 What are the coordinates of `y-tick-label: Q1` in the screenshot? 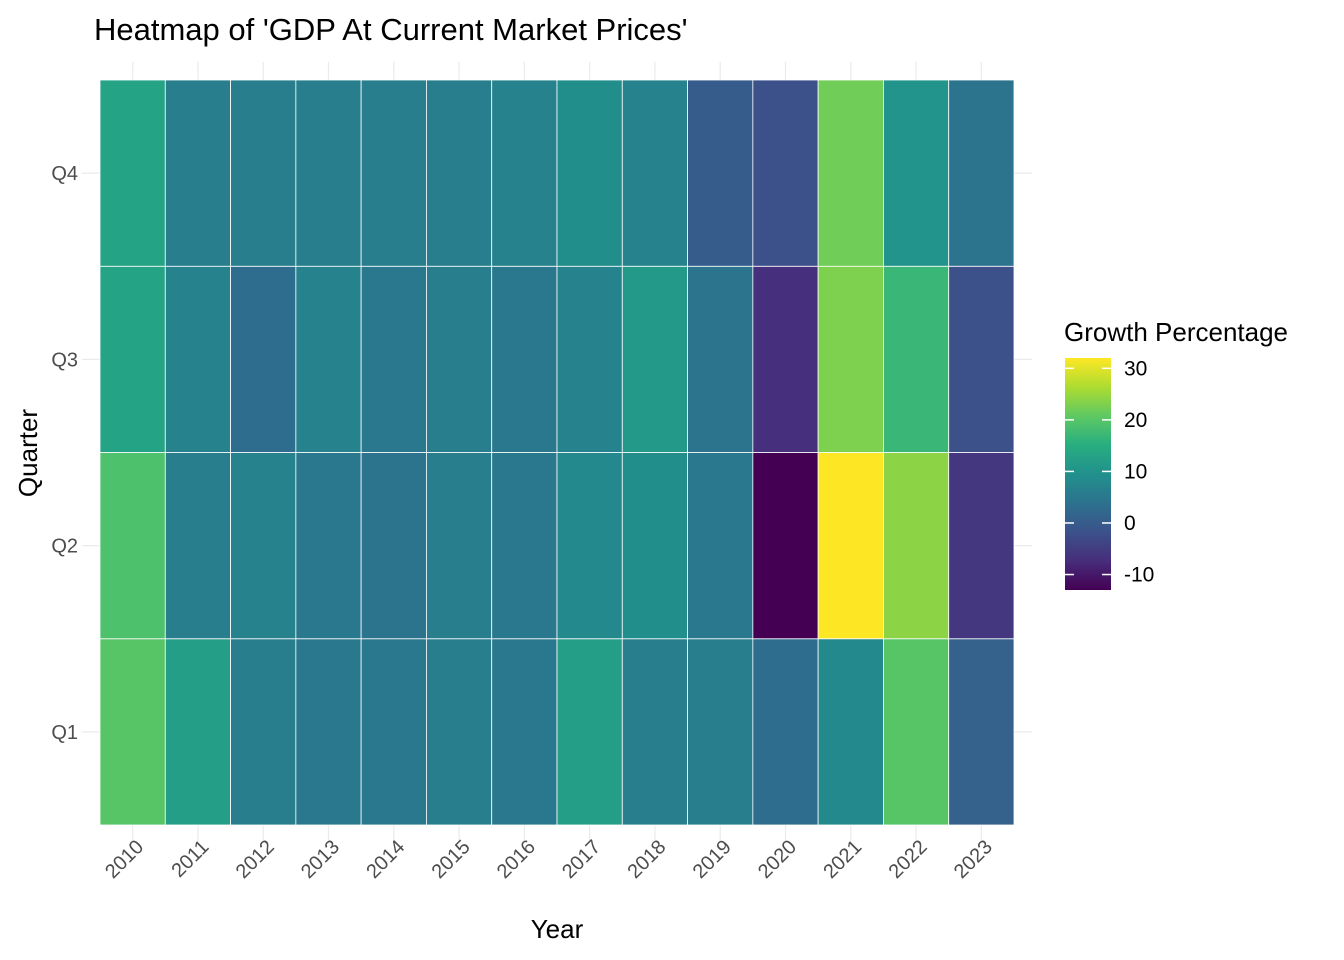 It's located at (64, 733).